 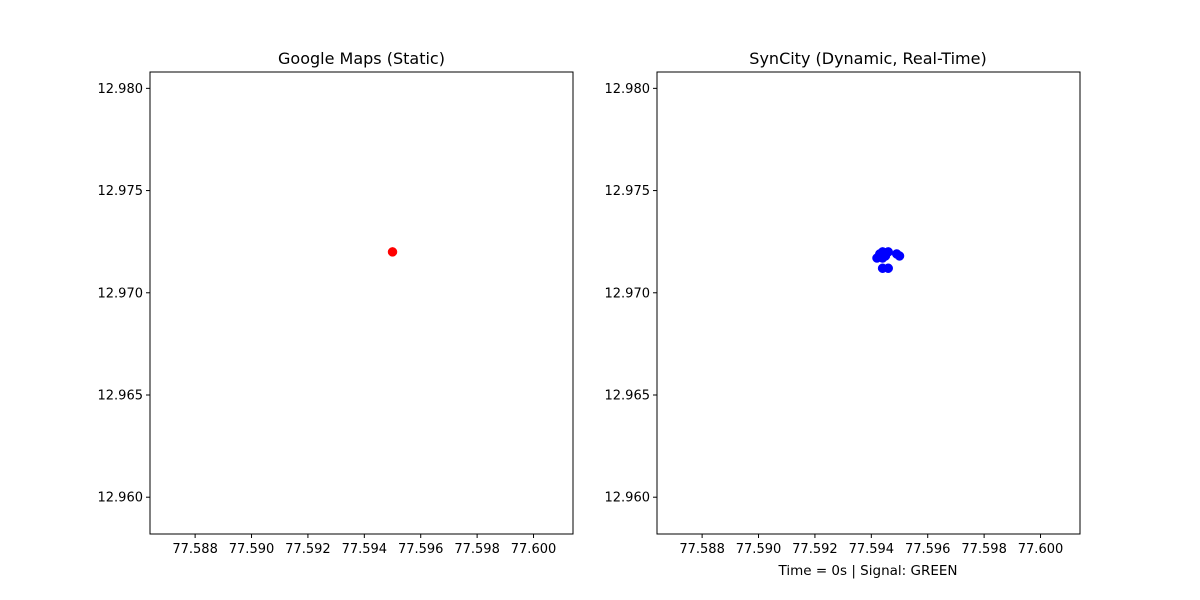 I want to click on right-x-axis-label: Time = 0s | Signal: GREEN, so click(x=868, y=571).